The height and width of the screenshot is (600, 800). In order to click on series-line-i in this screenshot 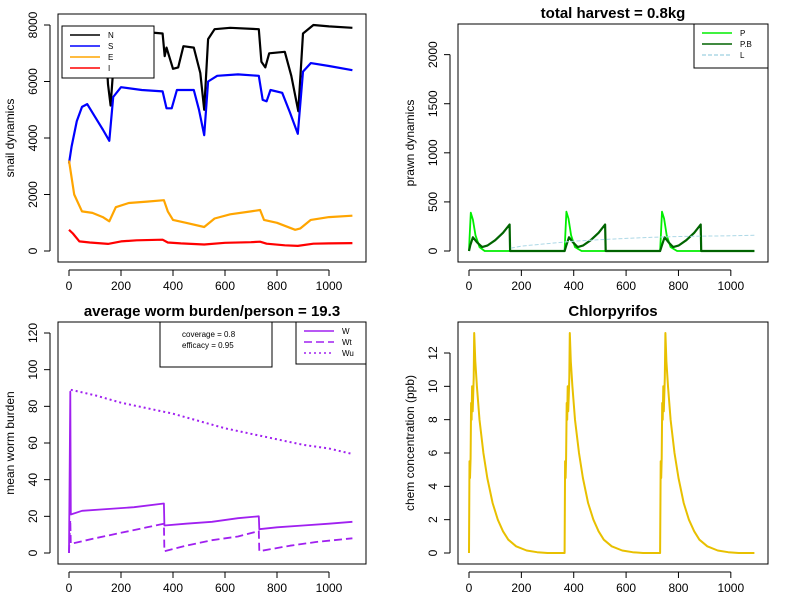, I will do `click(210, 238)`.